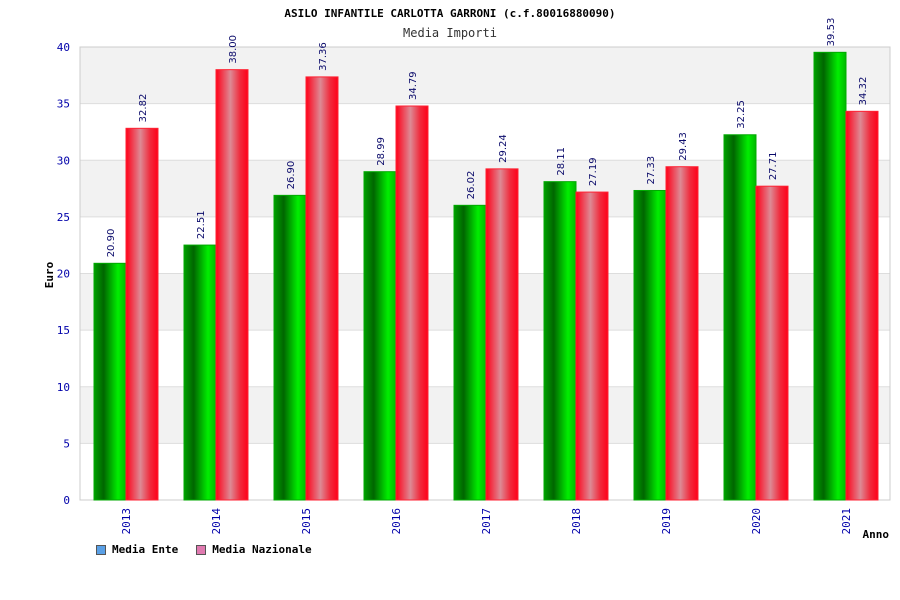 This screenshot has height=600, width=900. What do you see at coordinates (216, 521) in the screenshot?
I see `x-tick-label: 2014` at bounding box center [216, 521].